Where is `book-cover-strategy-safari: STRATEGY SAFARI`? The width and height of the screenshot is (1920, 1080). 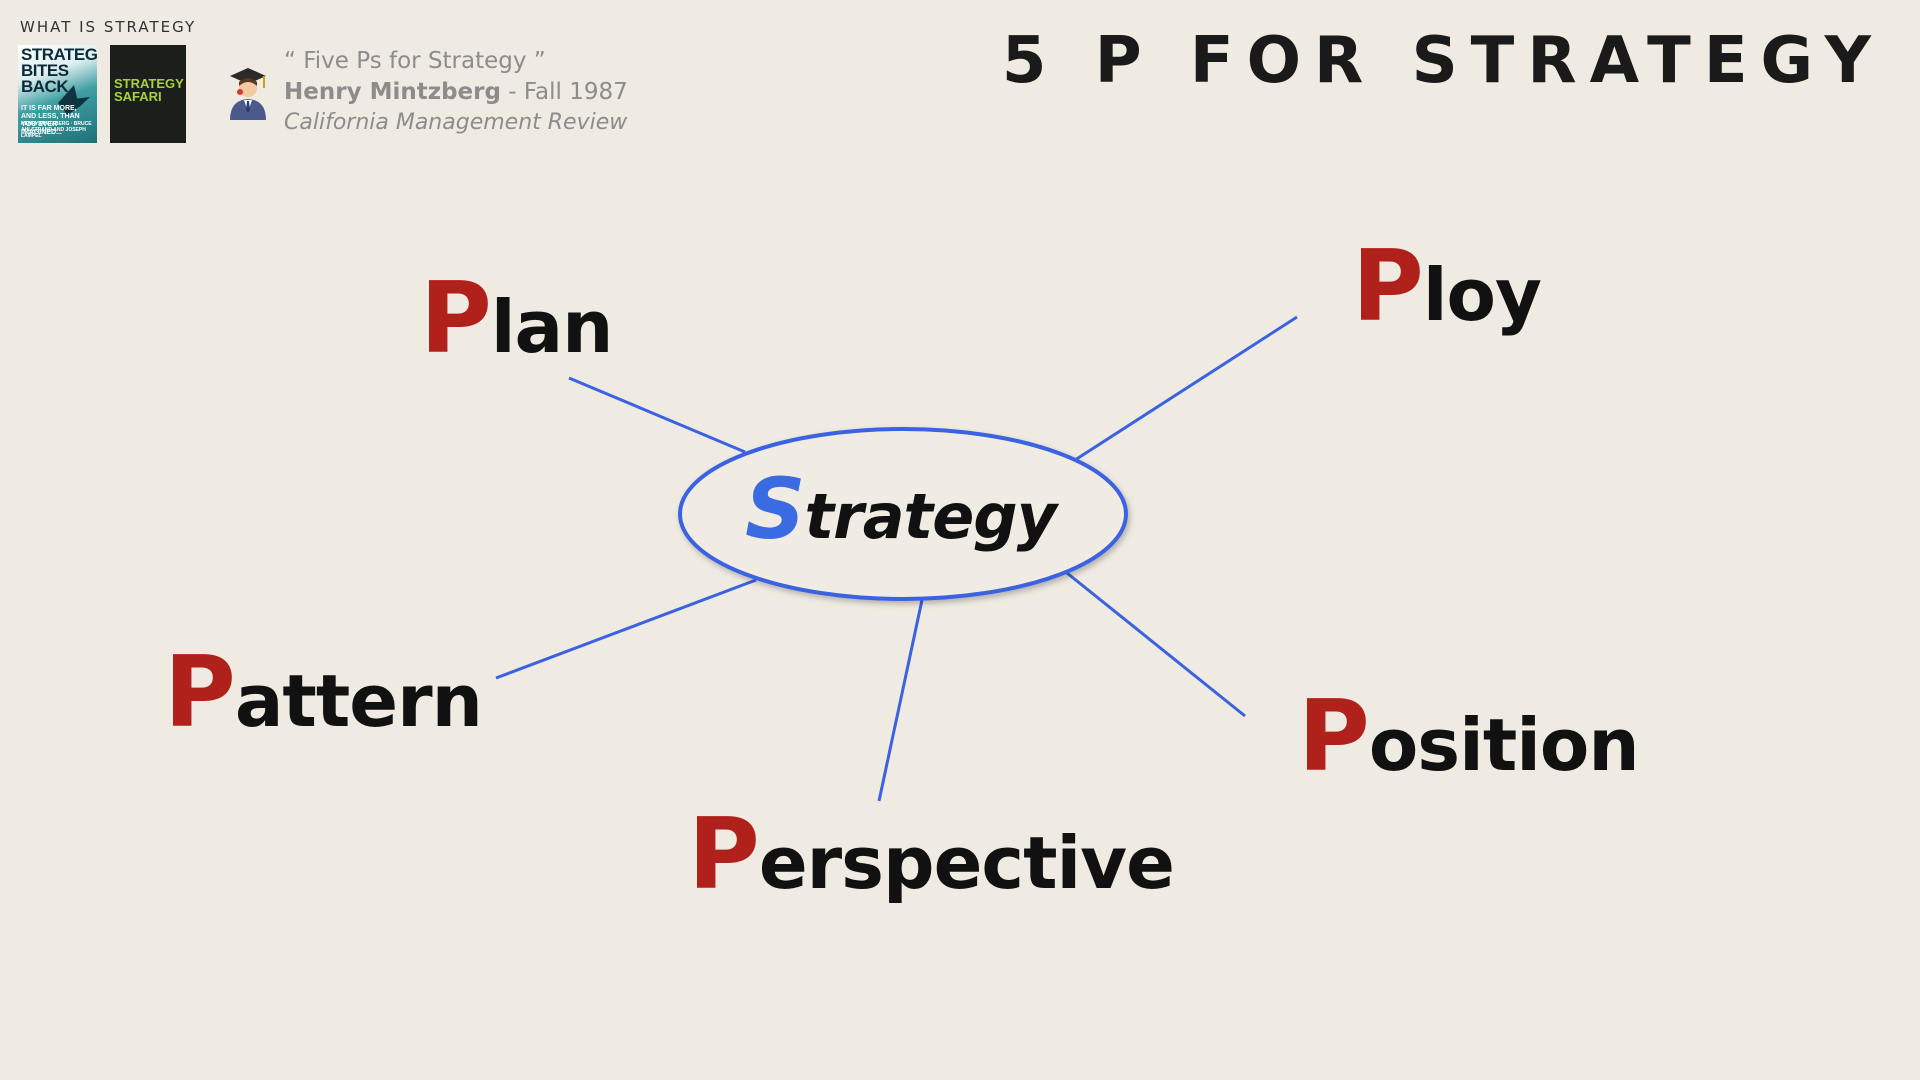
book-cover-strategy-safari: STRATEGY SAFARI is located at coordinates (148, 94).